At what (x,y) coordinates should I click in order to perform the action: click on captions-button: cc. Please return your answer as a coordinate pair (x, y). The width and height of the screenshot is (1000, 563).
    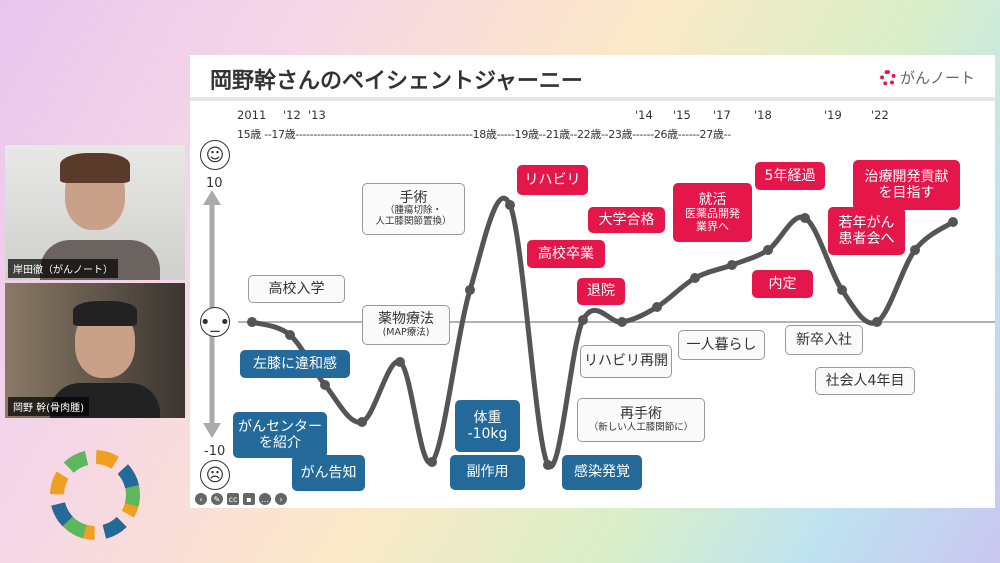
    Looking at the image, I should click on (233, 499).